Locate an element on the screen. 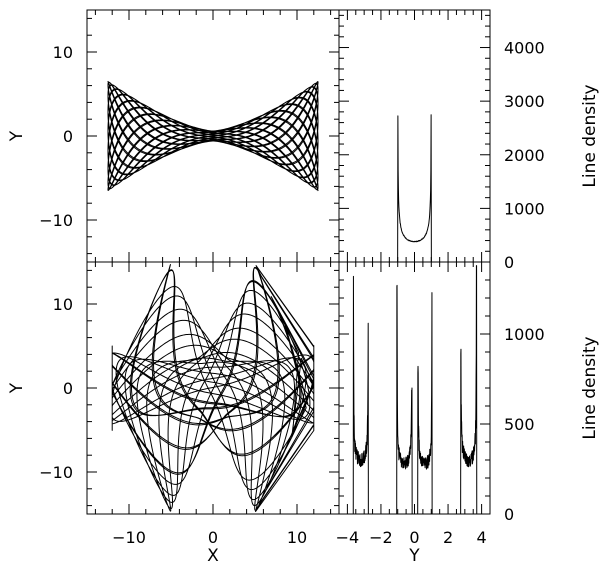  x-tick-label: 10 is located at coordinates (297, 537).